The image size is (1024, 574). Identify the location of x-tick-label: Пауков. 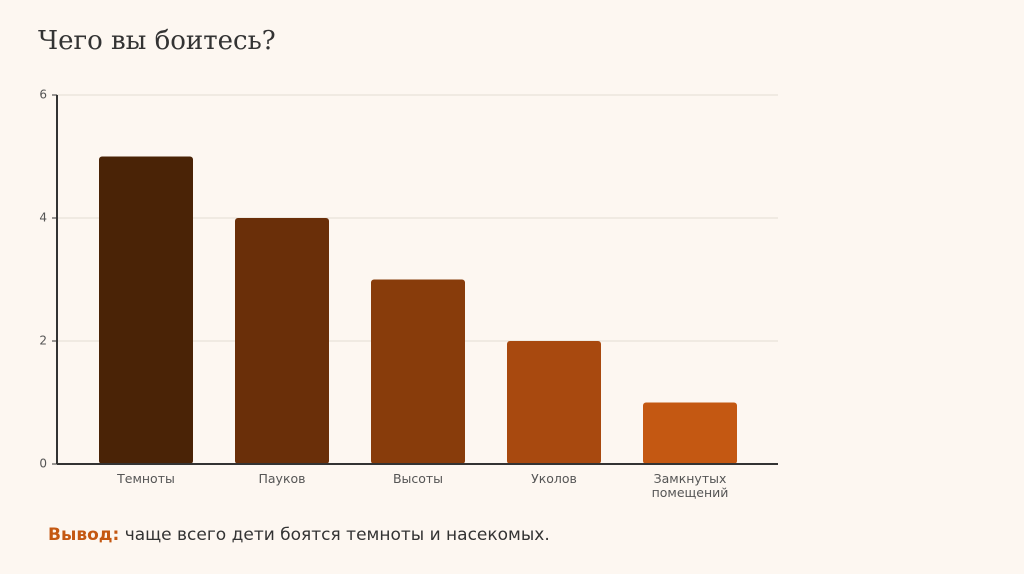
(282, 478).